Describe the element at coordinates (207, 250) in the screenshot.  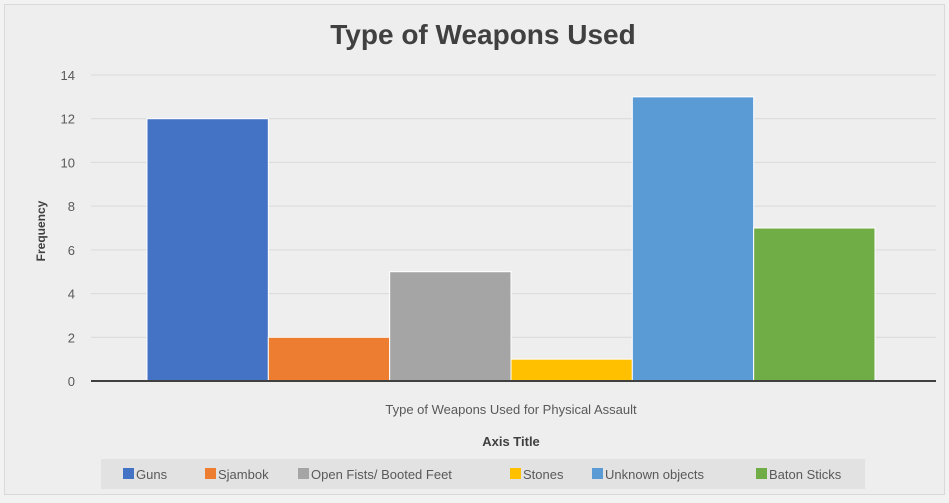
I see `bar-guns` at that location.